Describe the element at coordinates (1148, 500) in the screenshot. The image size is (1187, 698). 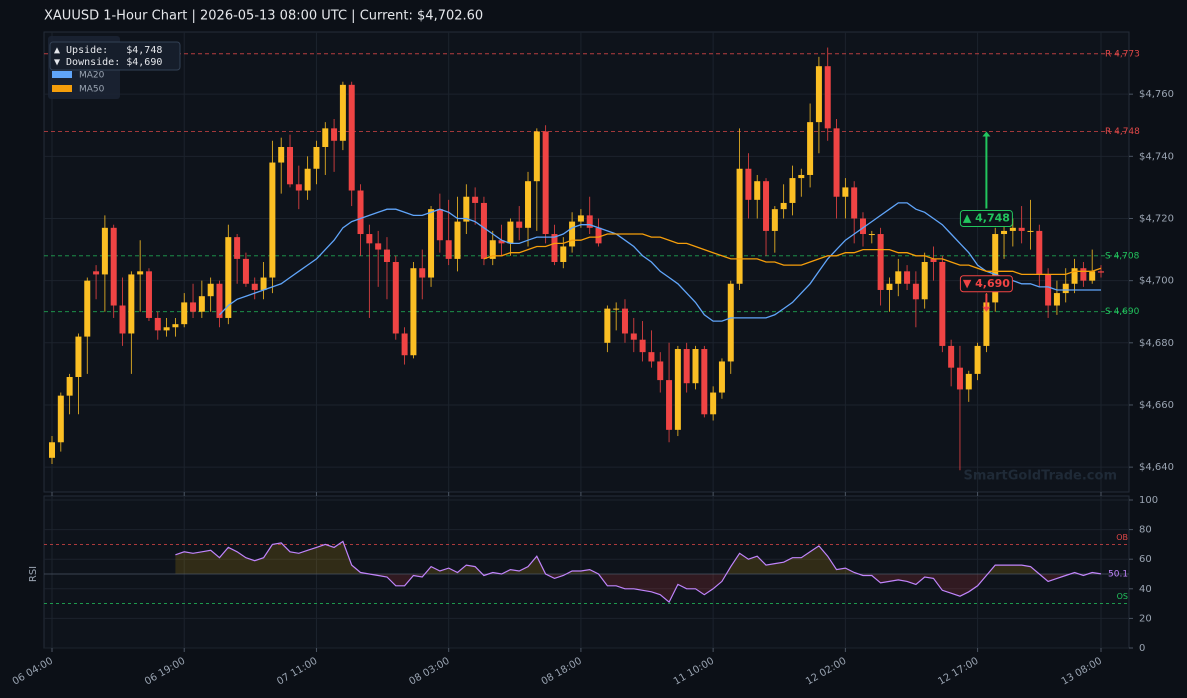
I see `y-tick-label: 100` at that location.